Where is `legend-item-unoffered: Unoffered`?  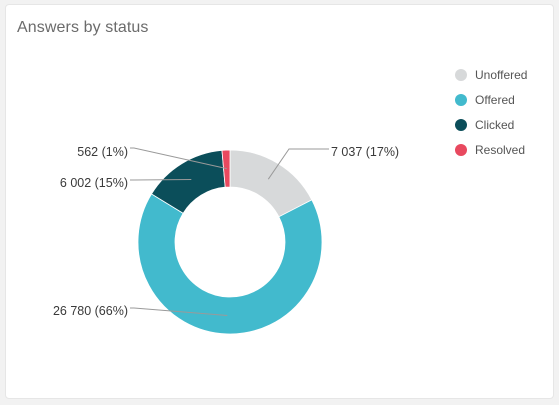 legend-item-unoffered: Unoffered is located at coordinates (491, 75).